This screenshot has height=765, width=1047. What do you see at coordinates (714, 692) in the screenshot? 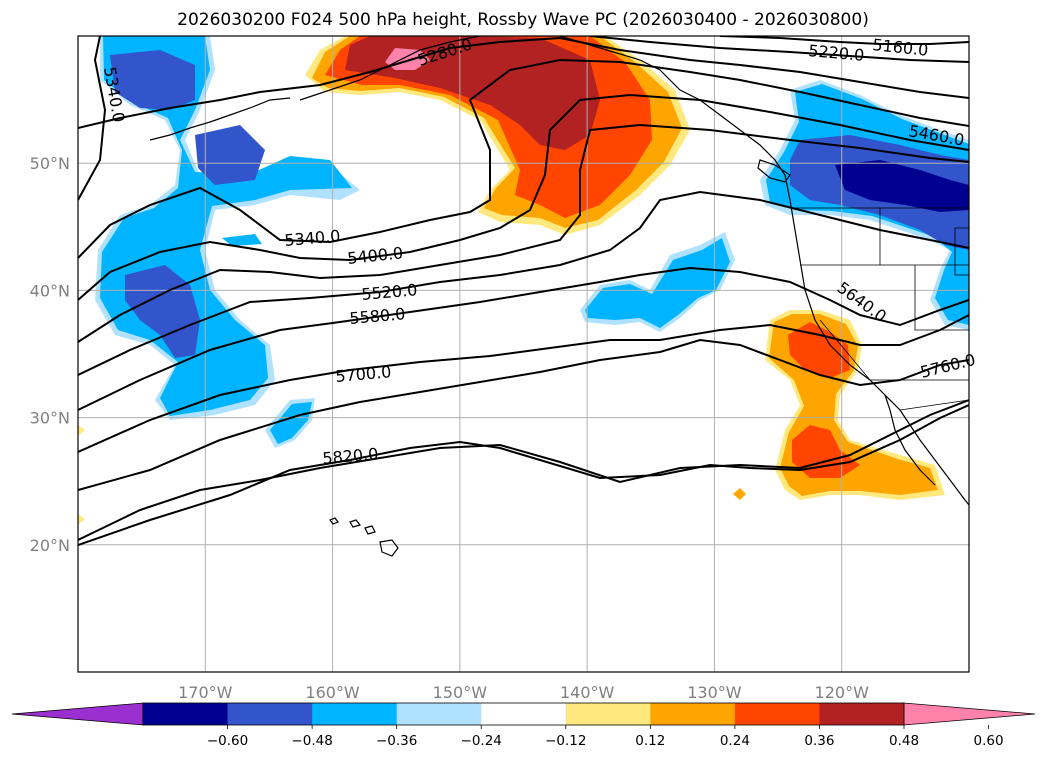
I see `lon-tick-label: 130°W` at bounding box center [714, 692].